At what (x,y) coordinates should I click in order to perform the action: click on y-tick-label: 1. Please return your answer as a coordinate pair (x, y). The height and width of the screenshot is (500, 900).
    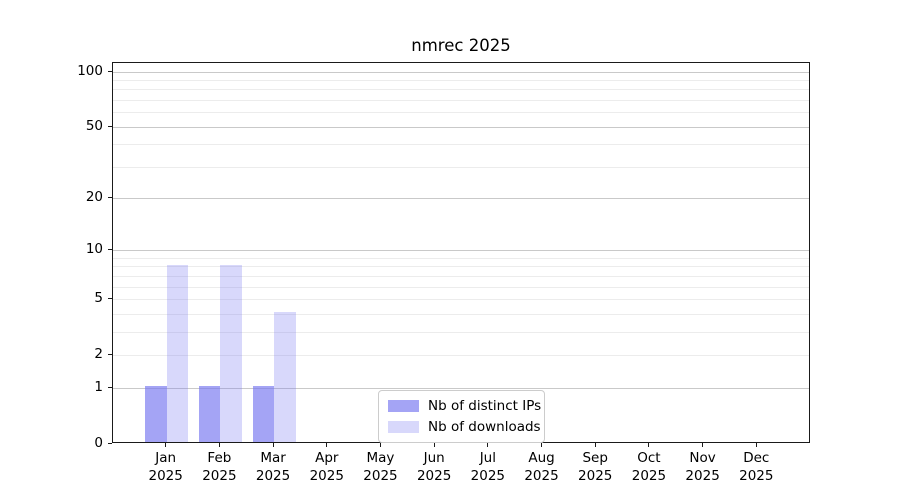
    Looking at the image, I should click on (98, 386).